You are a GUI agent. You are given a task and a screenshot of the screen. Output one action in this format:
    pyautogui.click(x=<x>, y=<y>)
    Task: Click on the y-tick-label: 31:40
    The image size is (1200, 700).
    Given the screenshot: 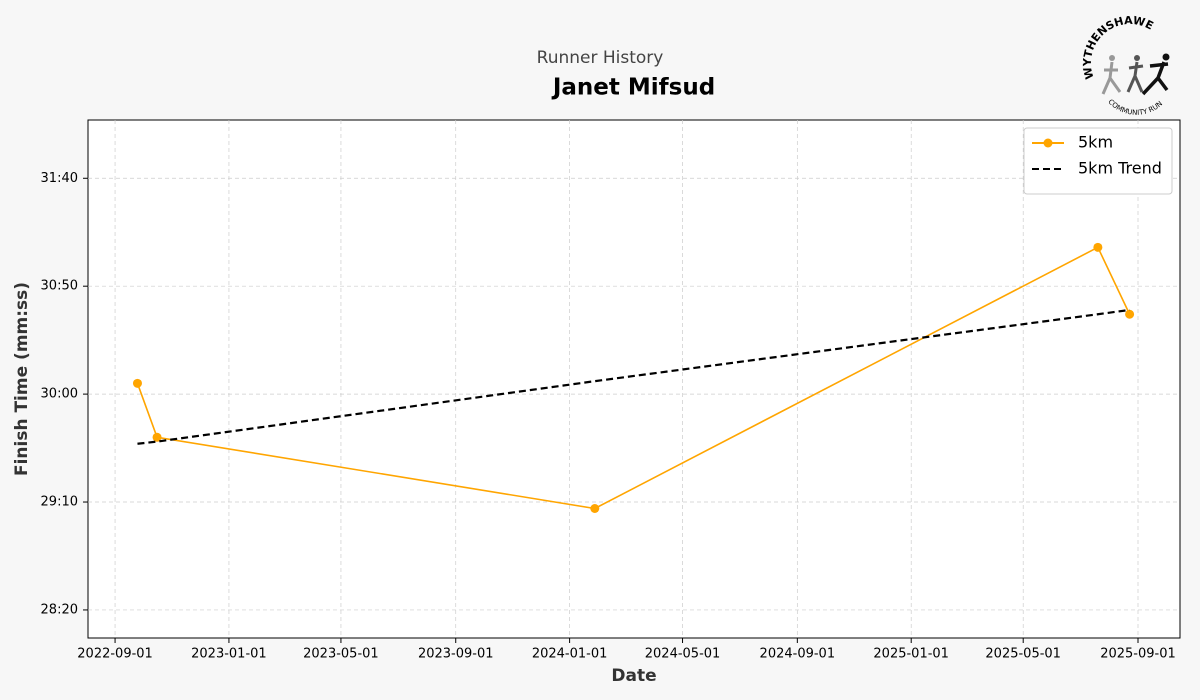 What is the action you would take?
    pyautogui.click(x=59, y=178)
    